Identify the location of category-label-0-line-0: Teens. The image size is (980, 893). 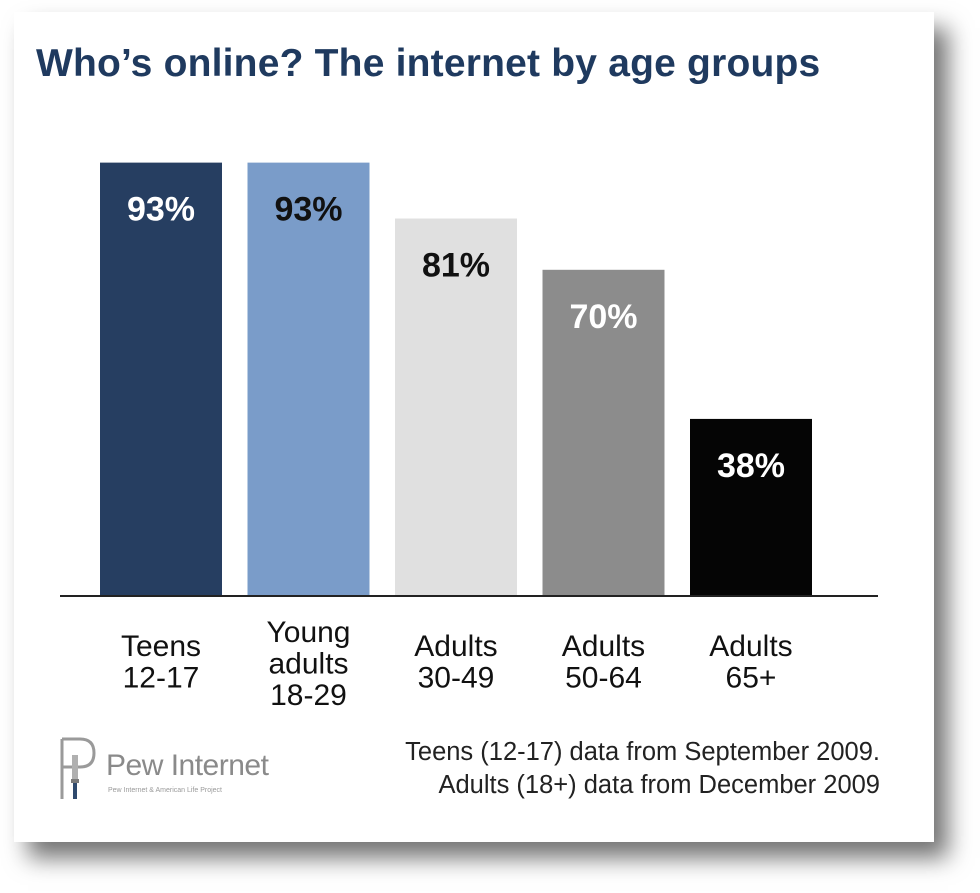
(161, 646).